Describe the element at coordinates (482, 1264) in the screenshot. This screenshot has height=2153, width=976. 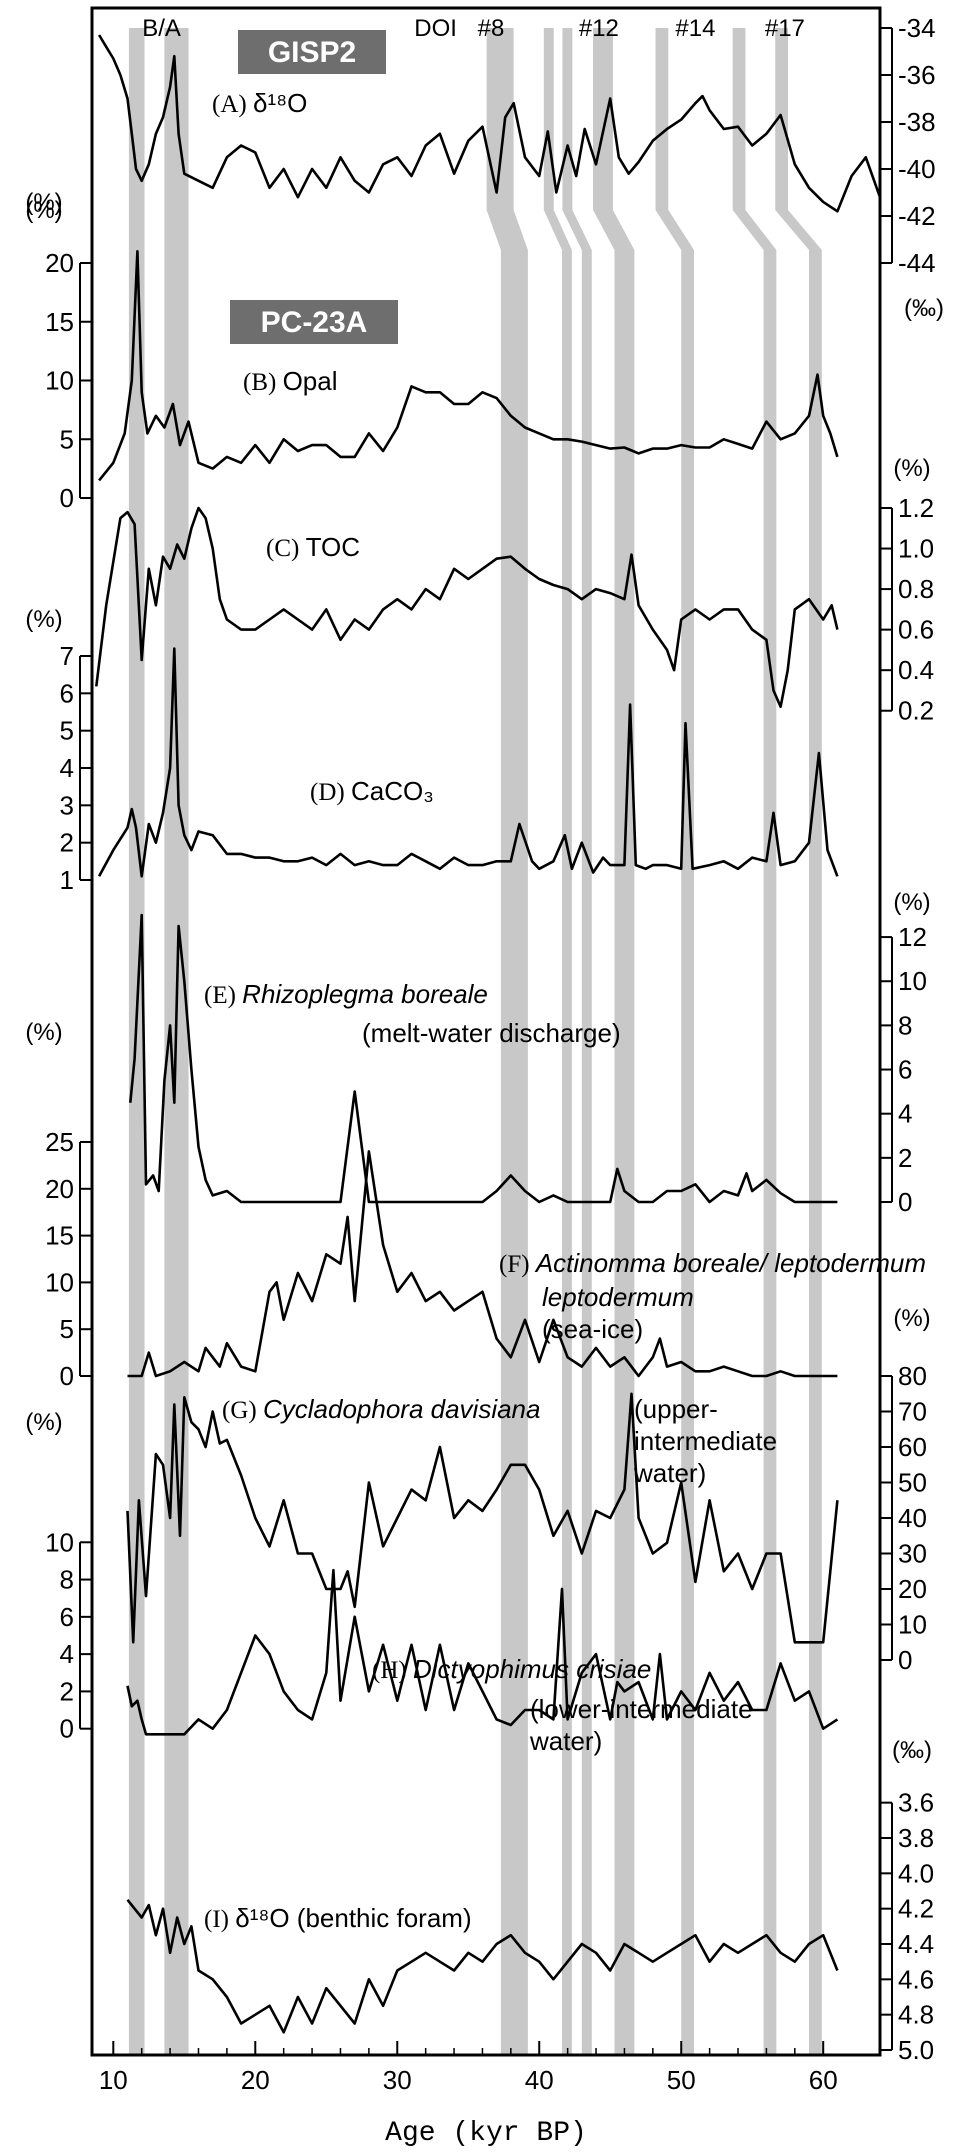
I see `series-line-f` at that location.